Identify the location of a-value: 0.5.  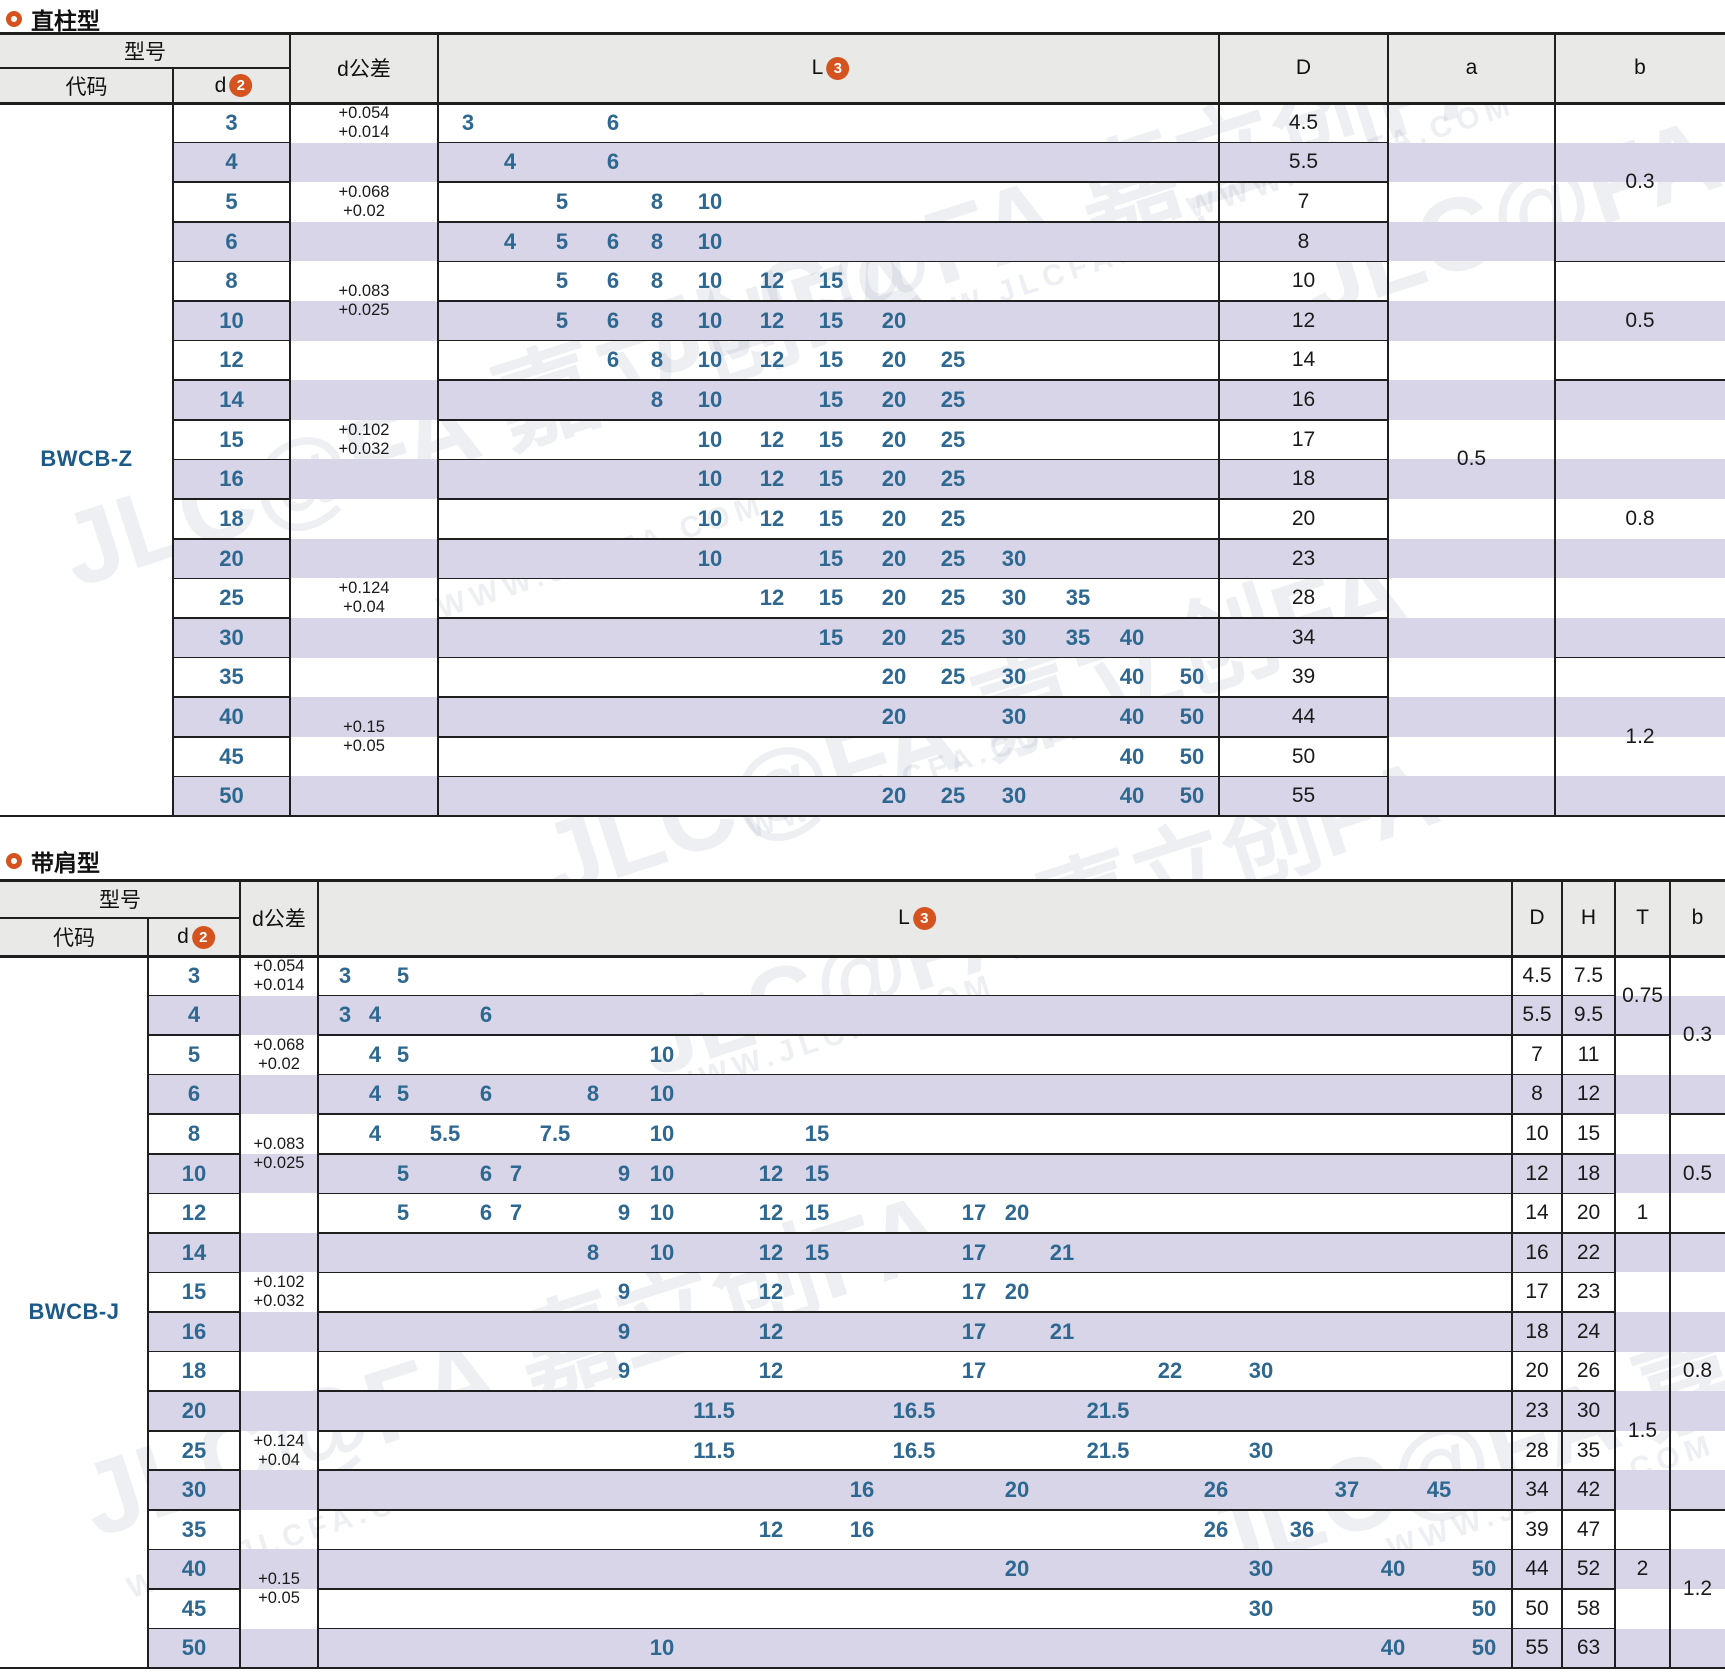
(1471, 459).